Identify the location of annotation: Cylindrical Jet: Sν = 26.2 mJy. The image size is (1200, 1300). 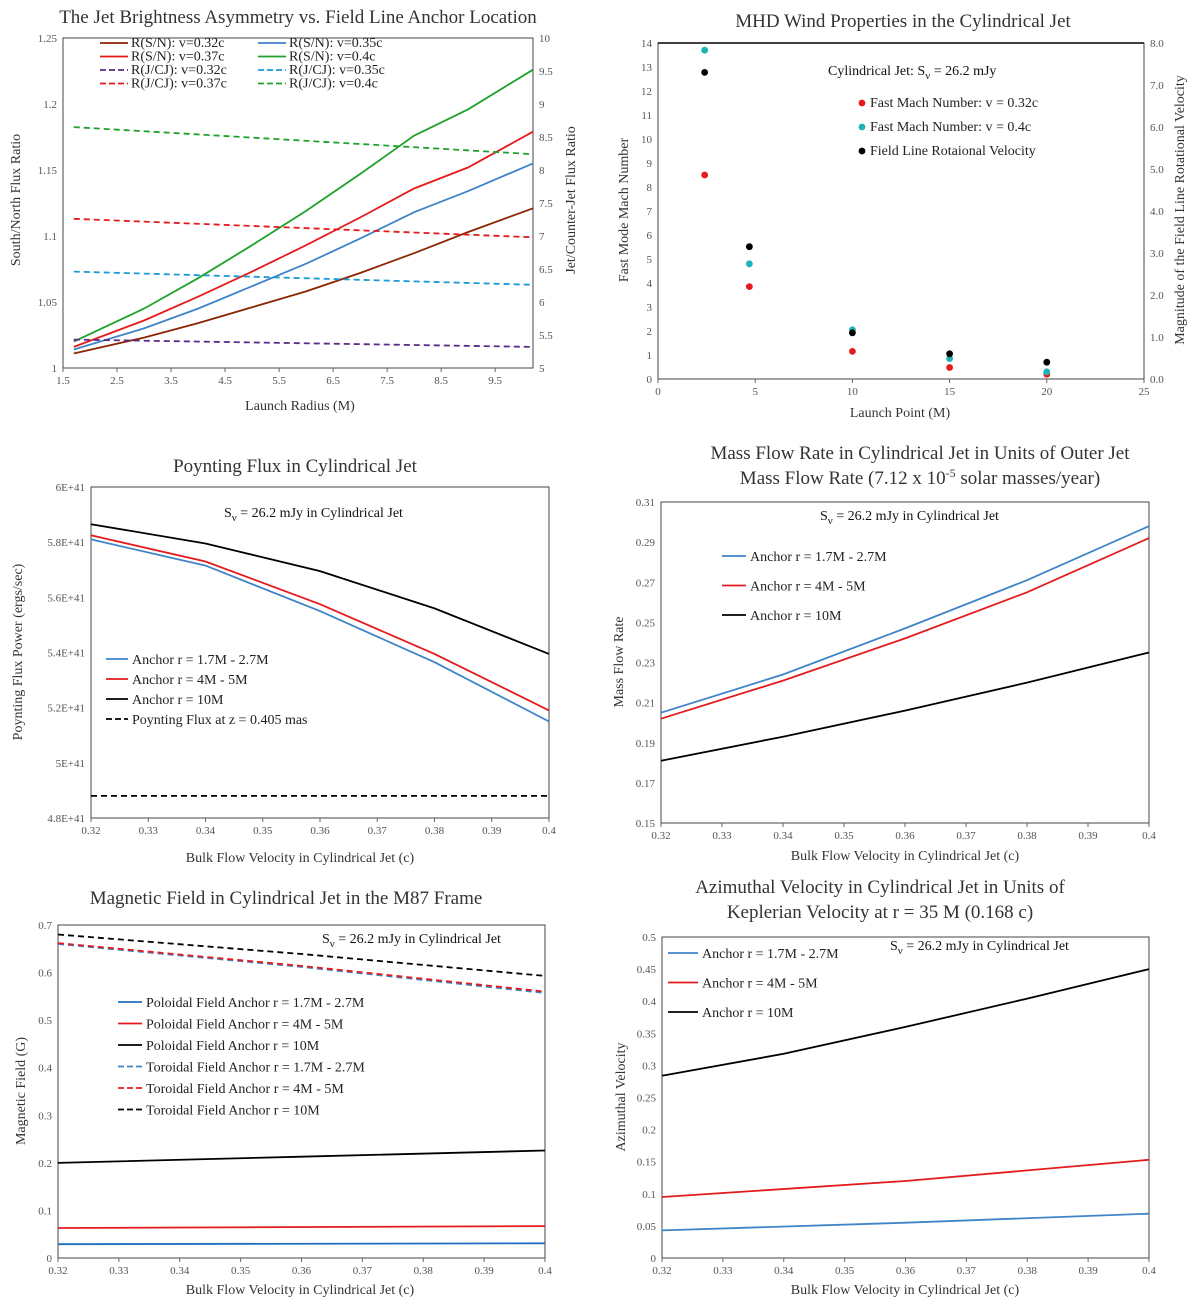
(912, 73).